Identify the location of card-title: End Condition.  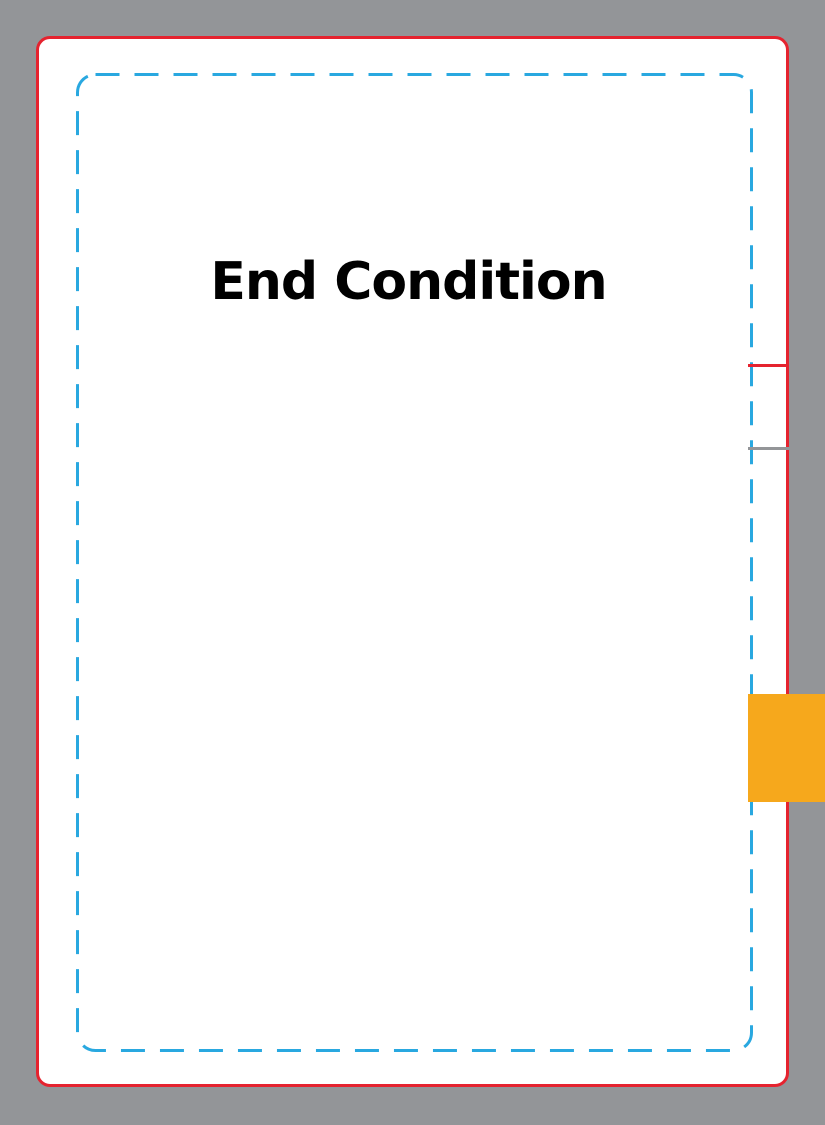
(408, 282).